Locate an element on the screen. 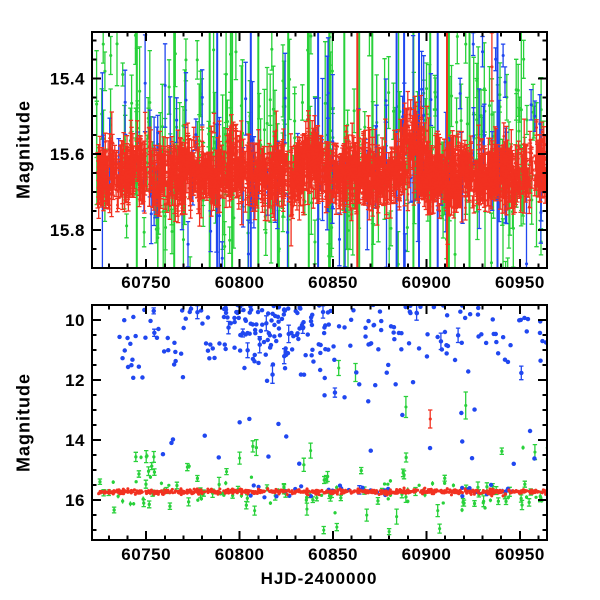  bottom-series-red-outlier-point is located at coordinates (430, 419).